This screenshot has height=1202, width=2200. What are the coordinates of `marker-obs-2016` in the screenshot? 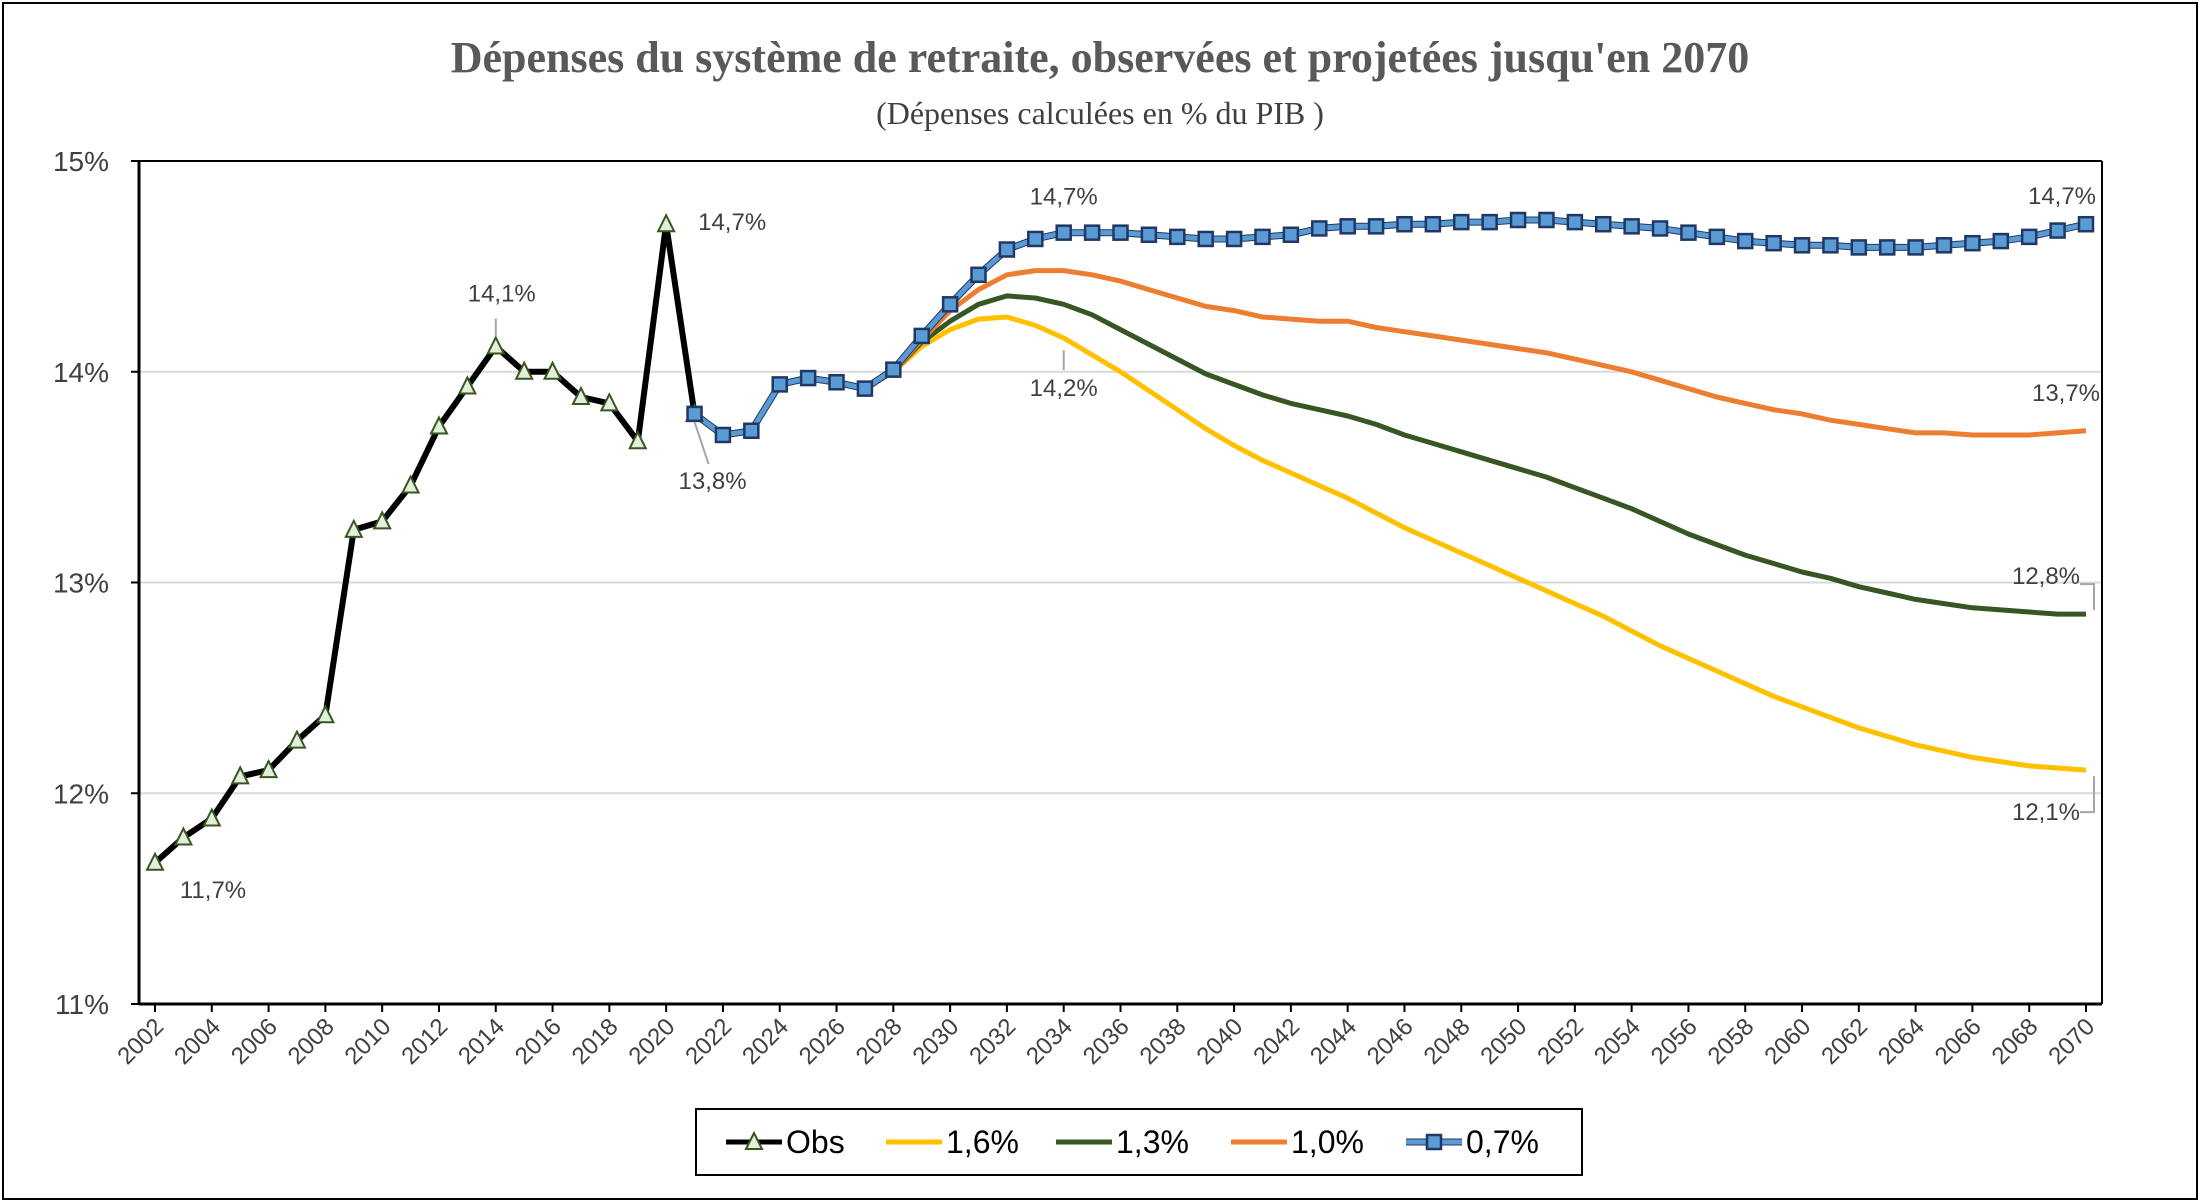 It's located at (552, 370).